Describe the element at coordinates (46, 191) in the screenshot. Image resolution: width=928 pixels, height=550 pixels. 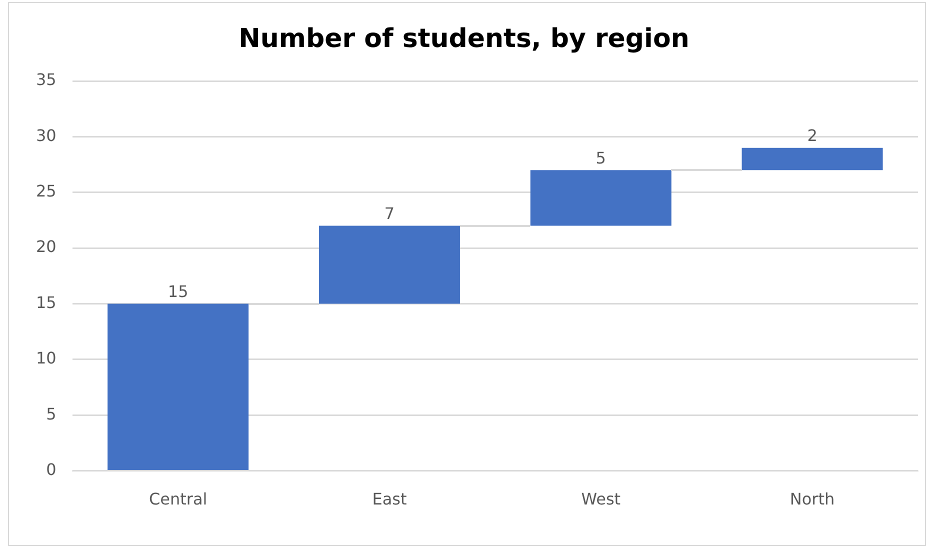
I see `y-tick-label: 25` at that location.